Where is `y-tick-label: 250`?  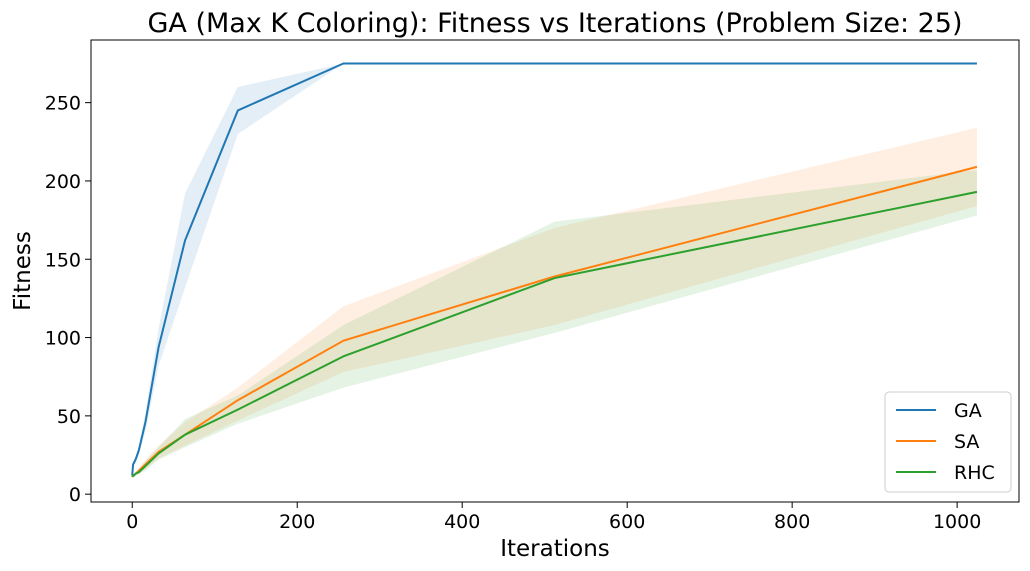
y-tick-label: 250 is located at coordinates (63, 104).